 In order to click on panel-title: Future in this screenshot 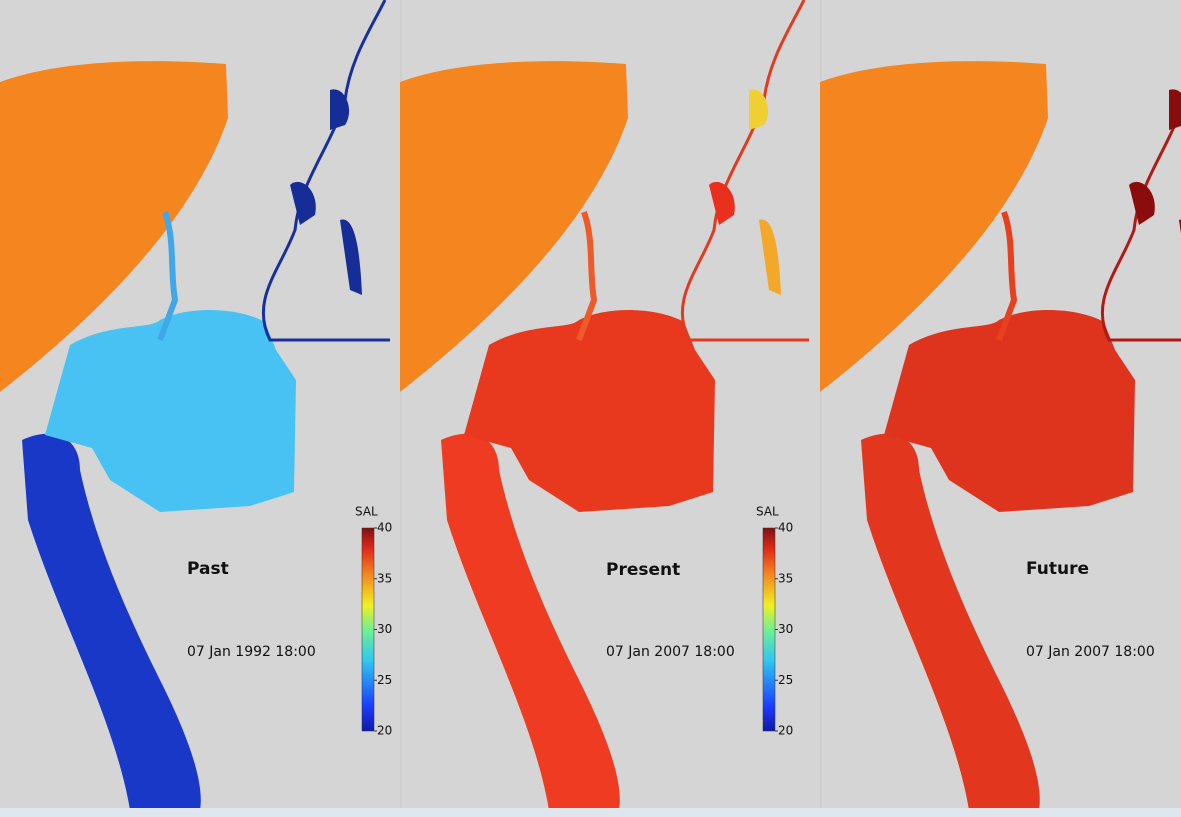, I will do `click(1057, 569)`.